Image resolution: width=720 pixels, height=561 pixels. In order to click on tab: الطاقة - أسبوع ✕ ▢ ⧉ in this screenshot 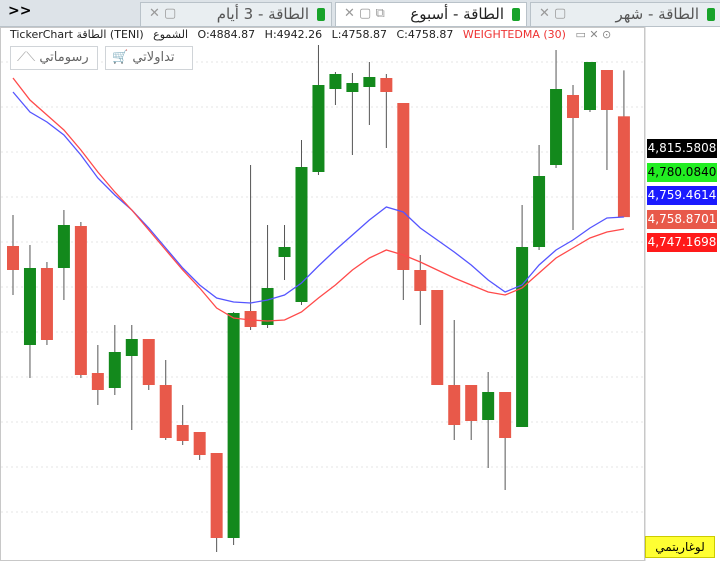, I will do `click(431, 14)`.